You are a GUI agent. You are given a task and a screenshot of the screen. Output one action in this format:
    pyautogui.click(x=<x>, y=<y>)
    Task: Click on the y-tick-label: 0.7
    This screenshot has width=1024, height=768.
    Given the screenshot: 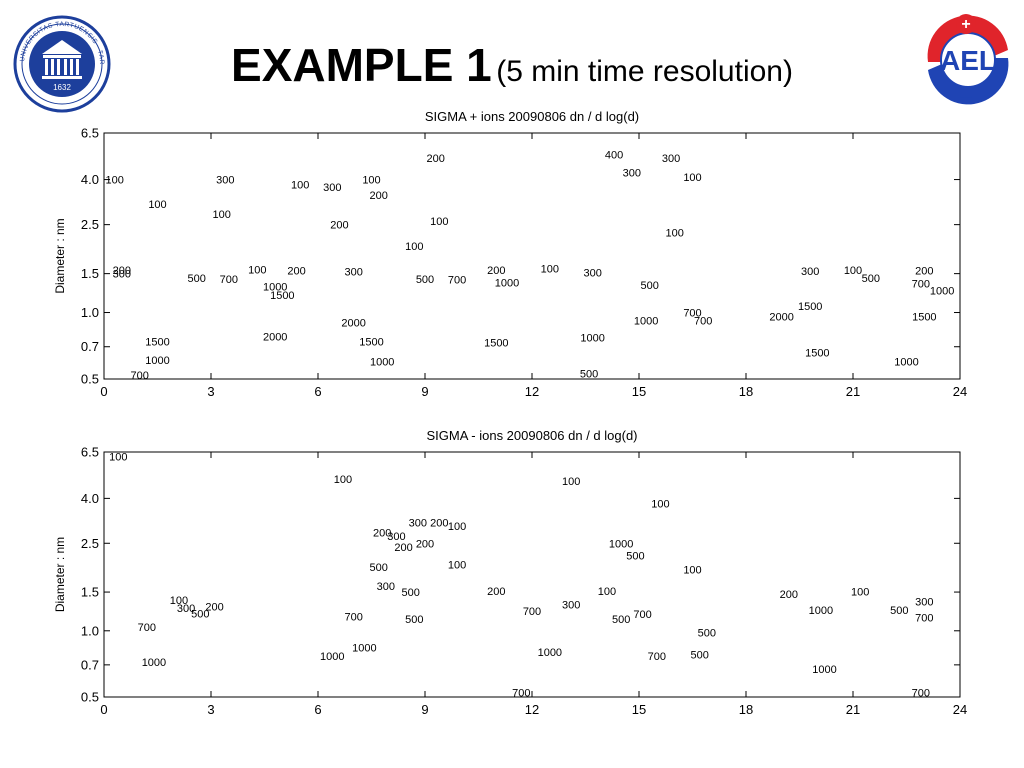 What is the action you would take?
    pyautogui.click(x=90, y=346)
    